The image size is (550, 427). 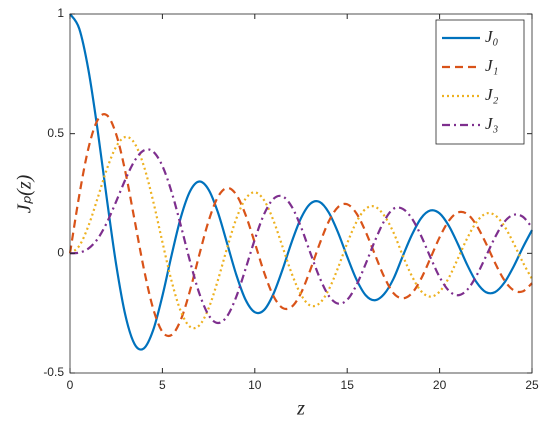 I want to click on x-tick-label: 10, so click(x=255, y=385).